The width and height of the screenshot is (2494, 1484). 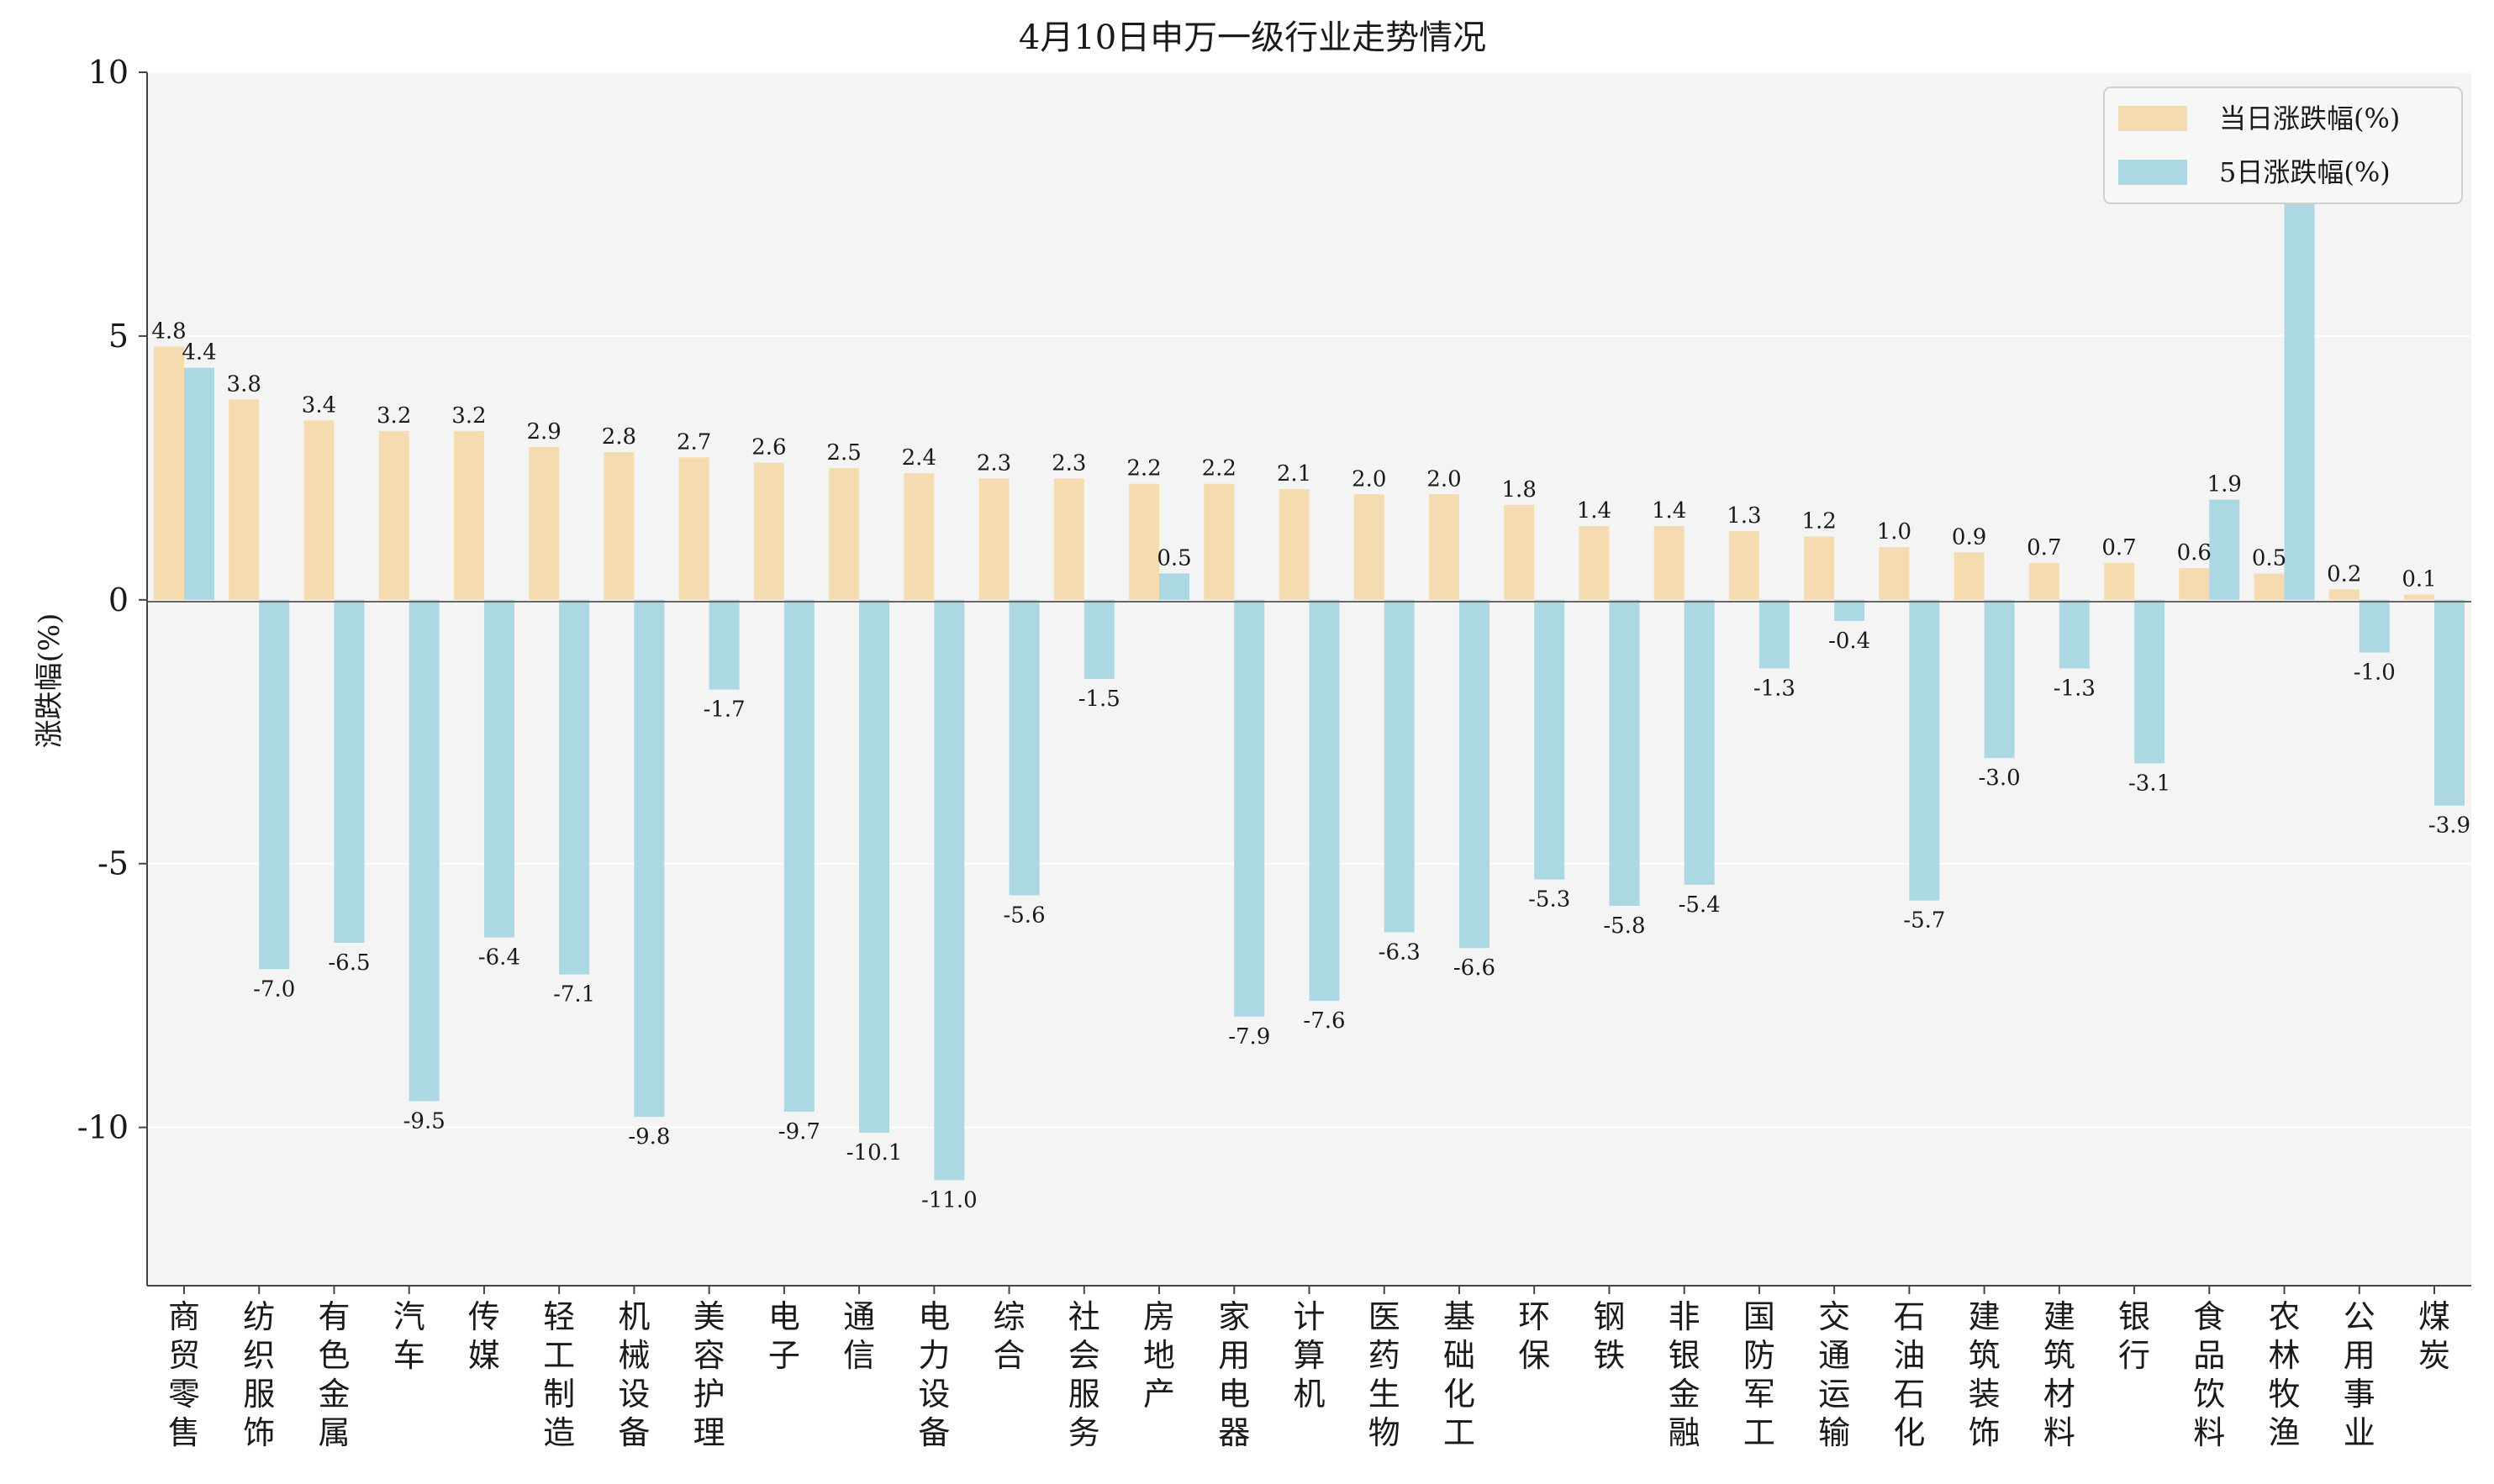 I want to click on data-label-5day: 0.5, so click(x=1174, y=558).